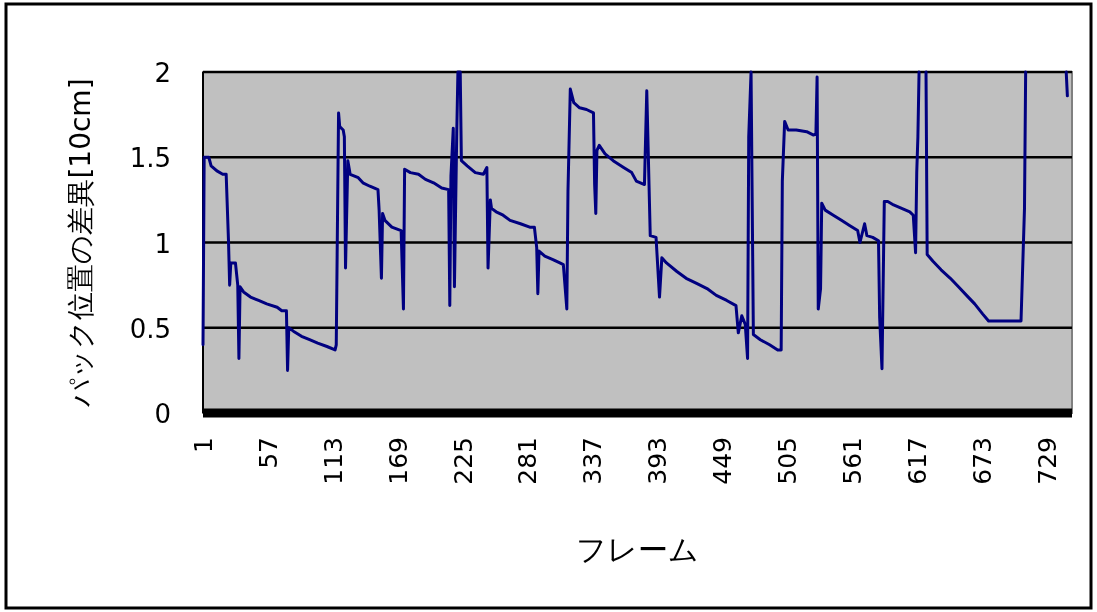  What do you see at coordinates (203, 445) in the screenshot?
I see `x-tick-label: 1` at bounding box center [203, 445].